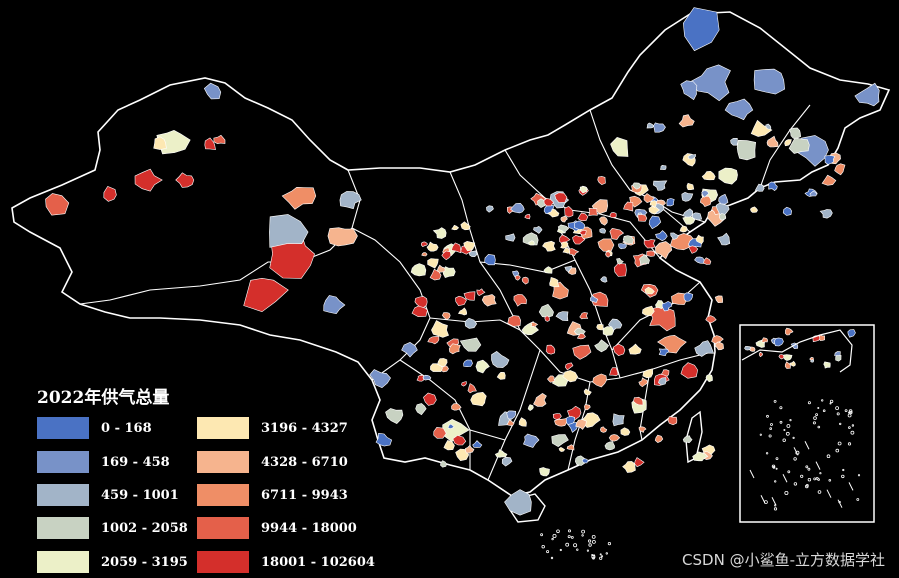  I want to click on legend-item: 459 - 1001, so click(108, 495).